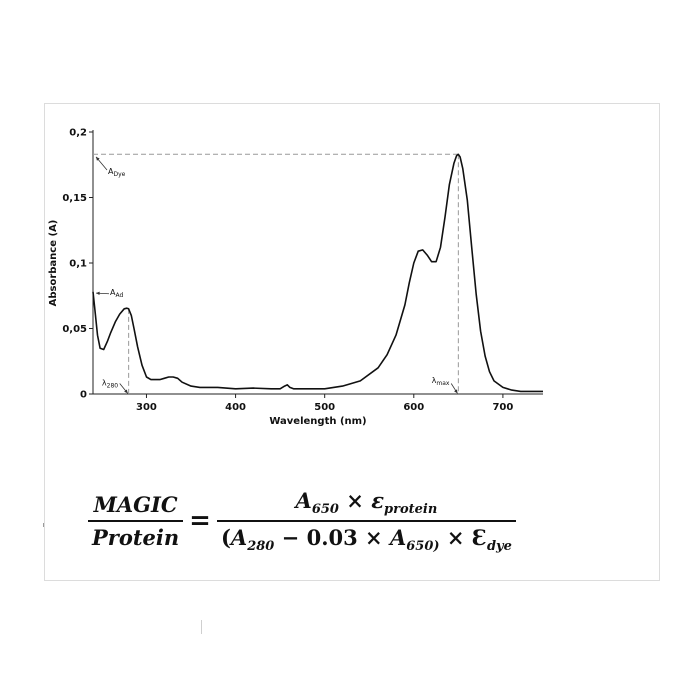  I want to click on correction-coefficient: 0.03, so click(332, 537).